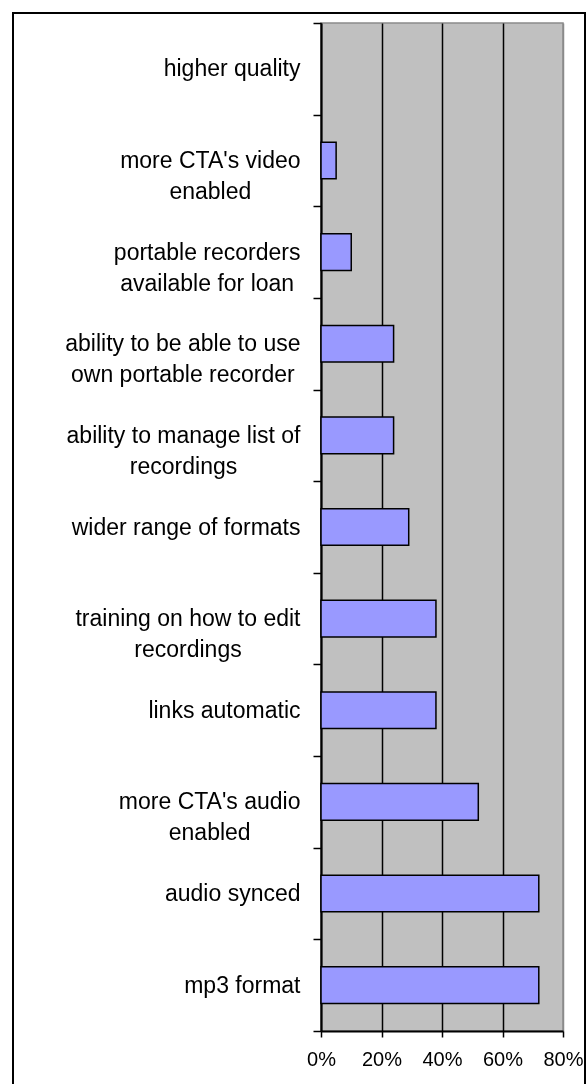 This screenshot has height=1084, width=588. Describe the element at coordinates (232, 68) in the screenshot. I see `y-tick-label: higher quality` at that location.